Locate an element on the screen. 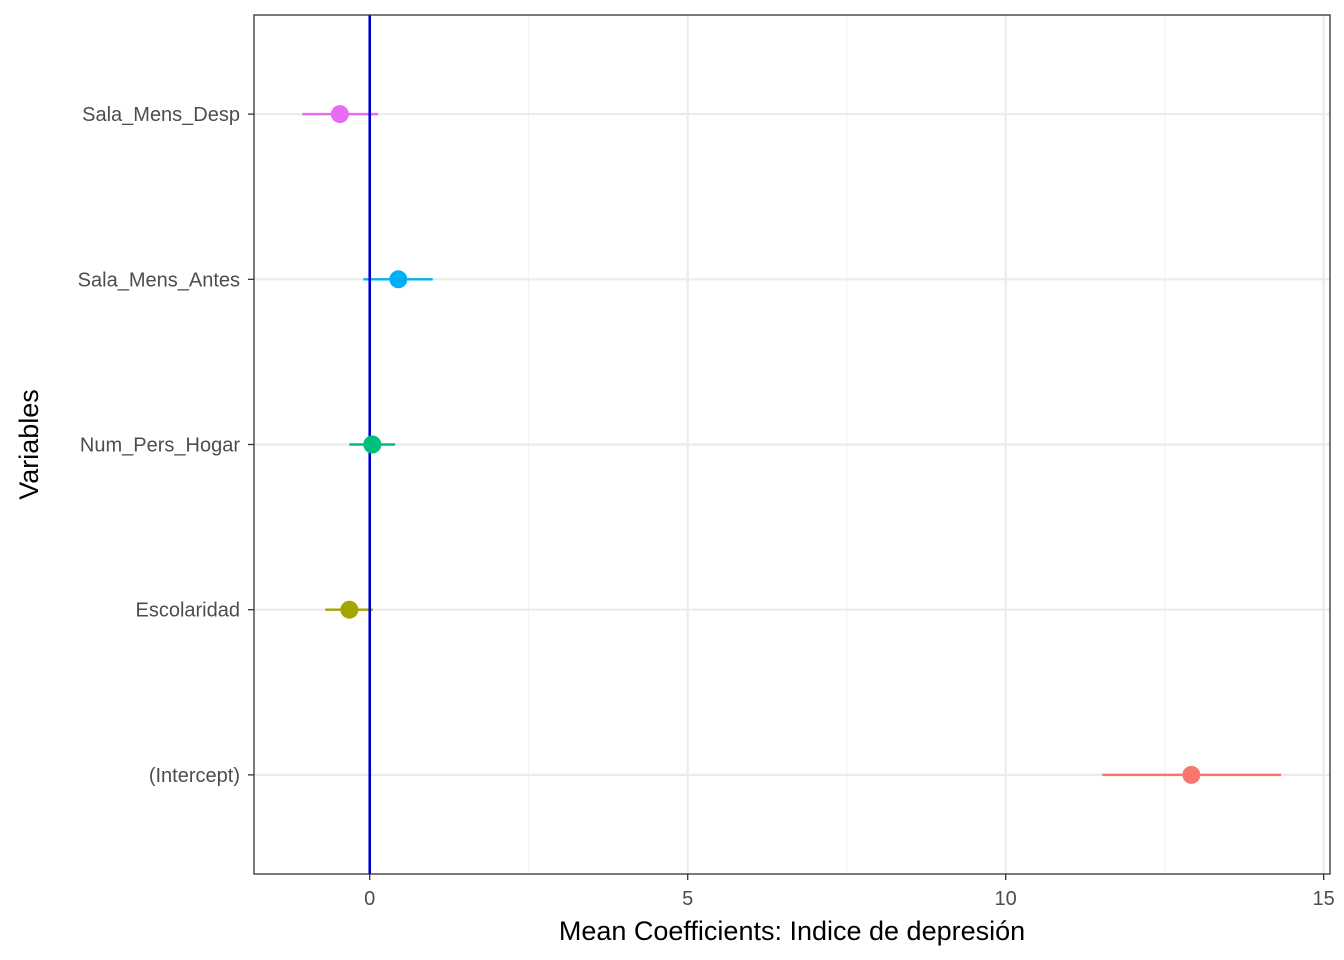 Image resolution: width=1344 pixels, height=960 pixels. point-intercept is located at coordinates (1191, 774).